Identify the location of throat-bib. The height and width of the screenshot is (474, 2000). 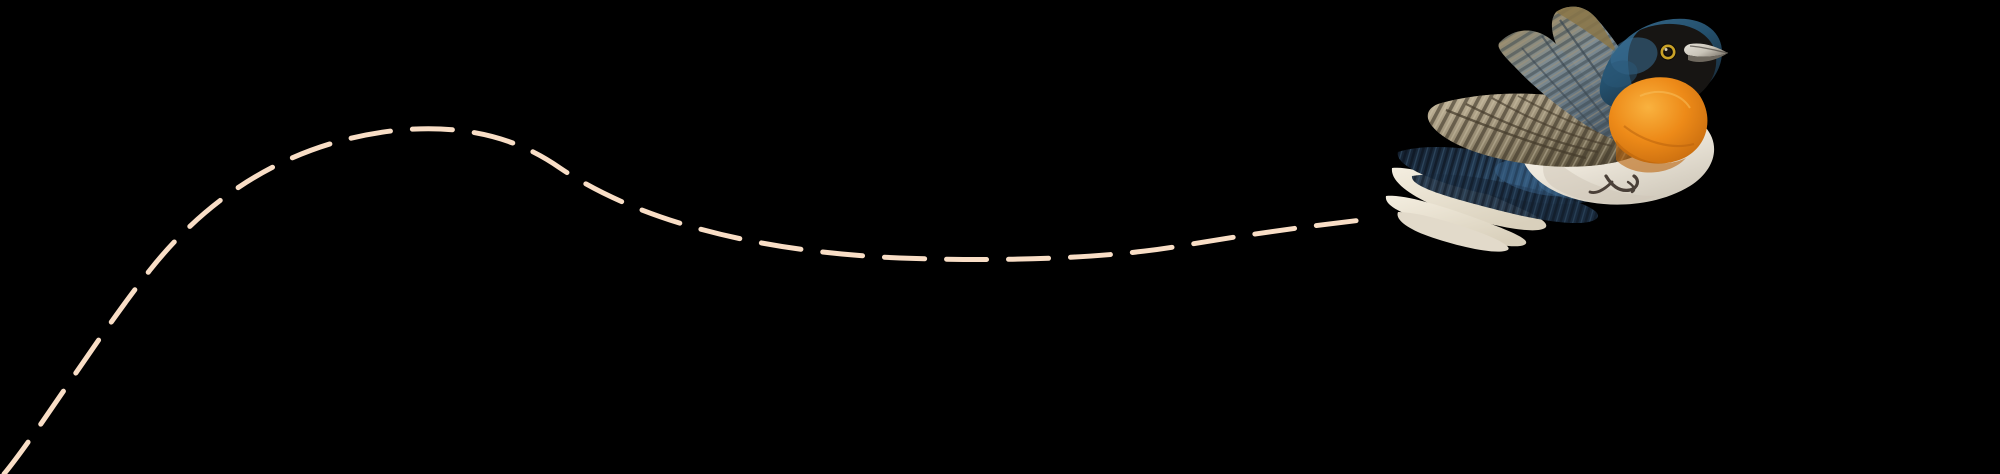
(1658, 125).